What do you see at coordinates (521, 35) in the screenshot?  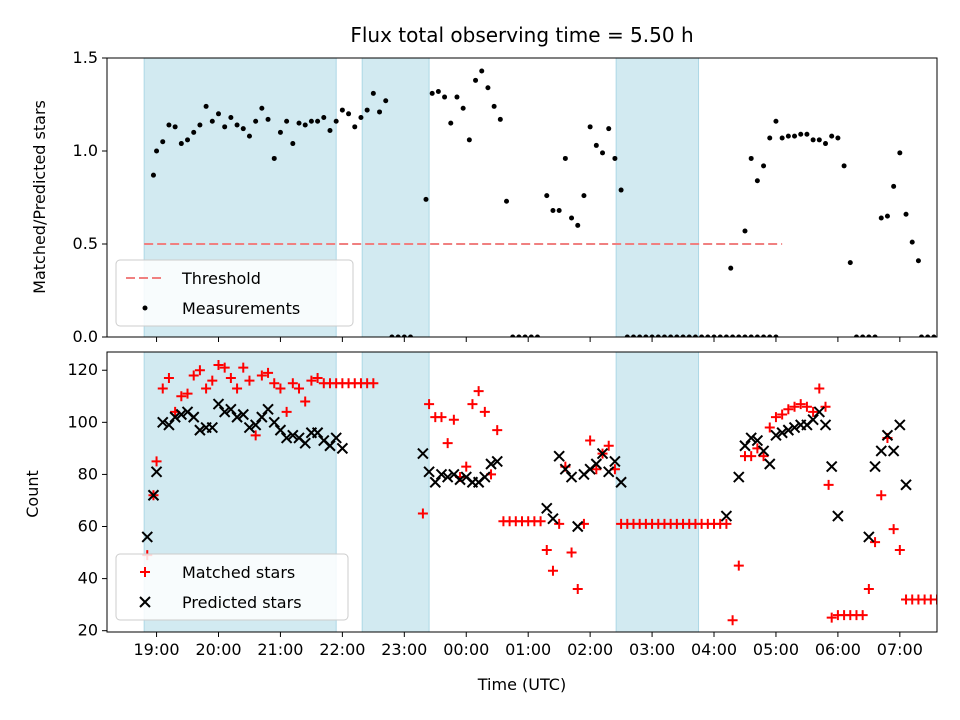 I see `chart-title: Flux total observing time = 5.50 h` at bounding box center [521, 35].